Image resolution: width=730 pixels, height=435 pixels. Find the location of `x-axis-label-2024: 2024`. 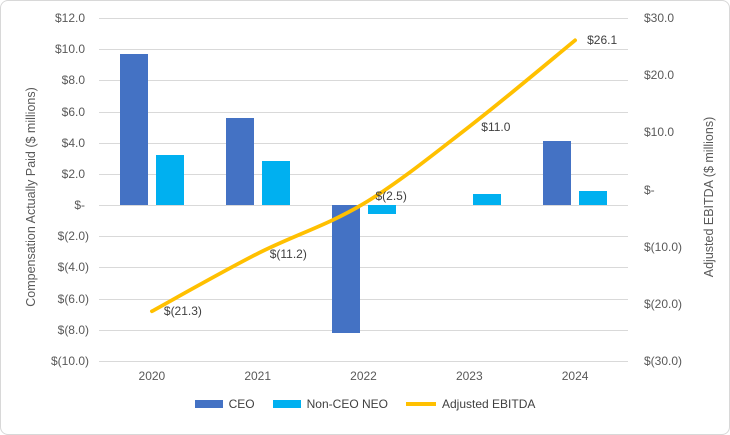

x-axis-label-2024: 2024 is located at coordinates (575, 376).